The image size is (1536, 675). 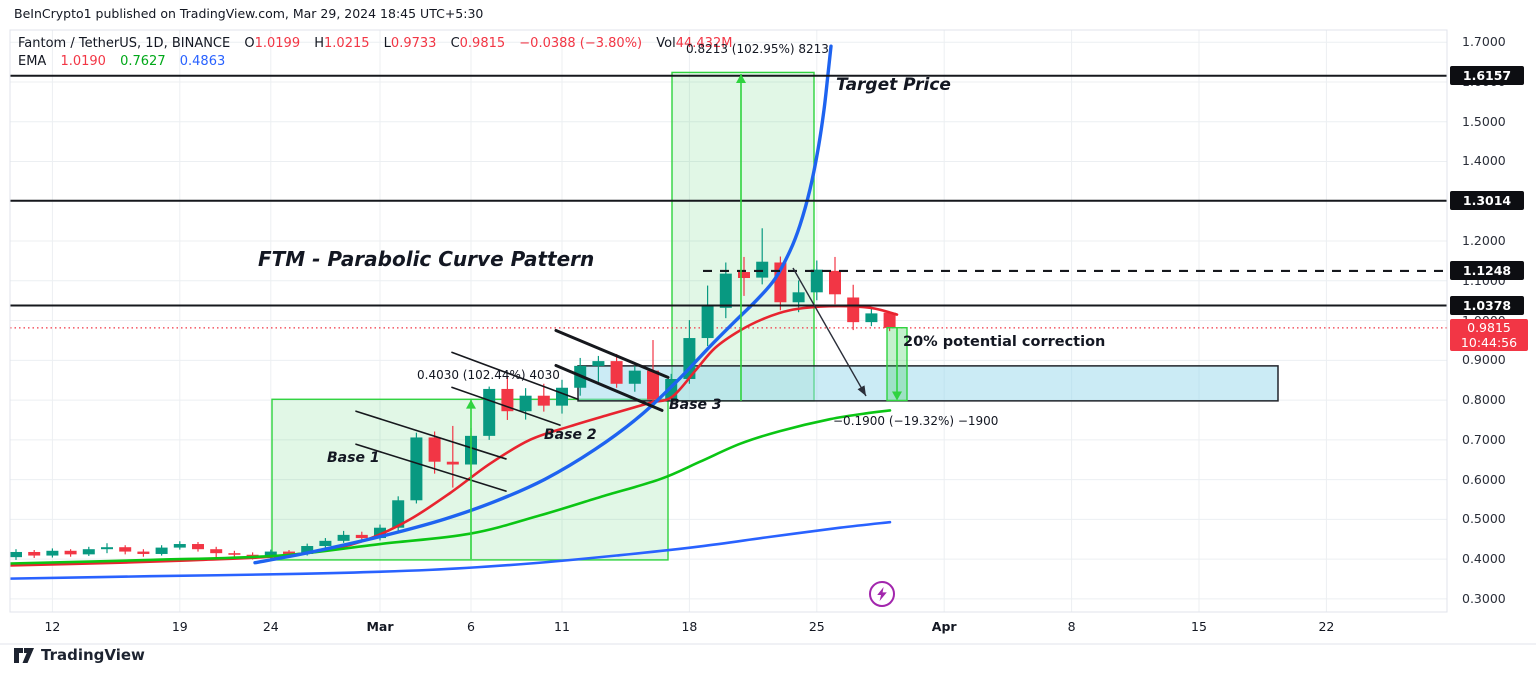 I want to click on price-level-badge-1.6157: 1.6157, so click(x=1487, y=75).